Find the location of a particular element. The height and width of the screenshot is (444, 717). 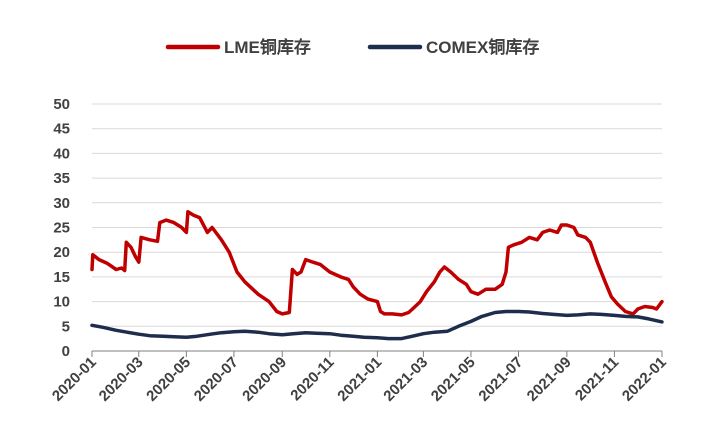

x-tick-label: 2020-07 is located at coordinates (216, 379).